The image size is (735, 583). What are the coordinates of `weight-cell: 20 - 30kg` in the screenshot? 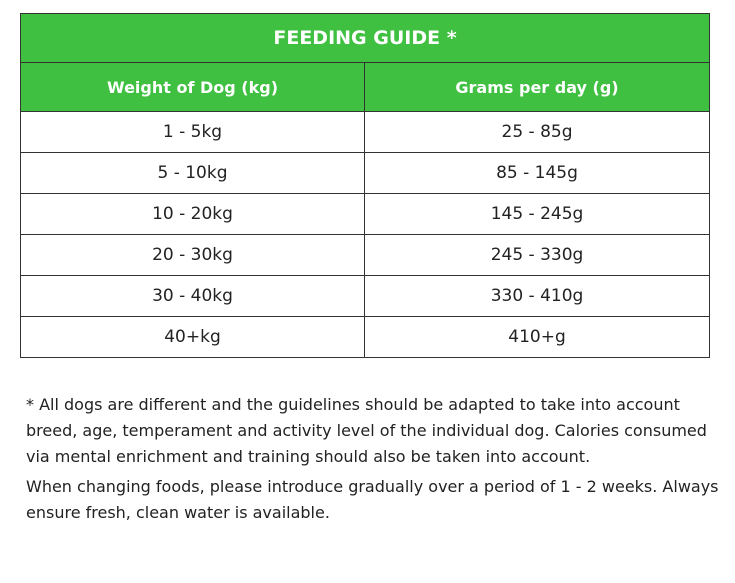 It's located at (192, 255).